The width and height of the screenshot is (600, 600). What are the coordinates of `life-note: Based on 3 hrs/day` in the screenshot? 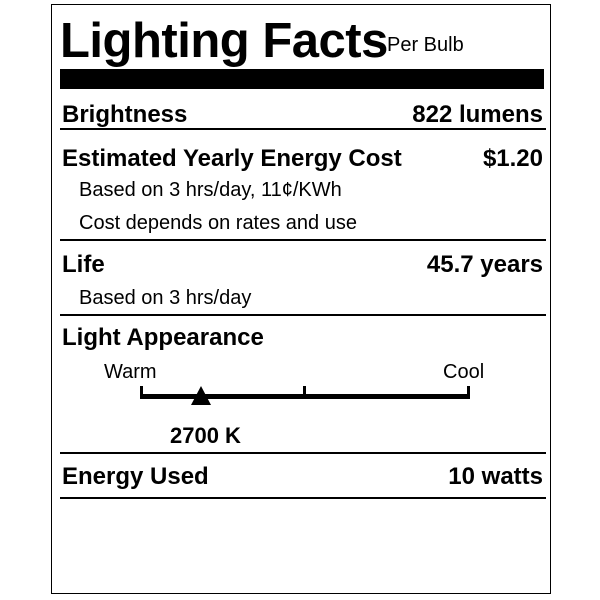 It's located at (165, 298).